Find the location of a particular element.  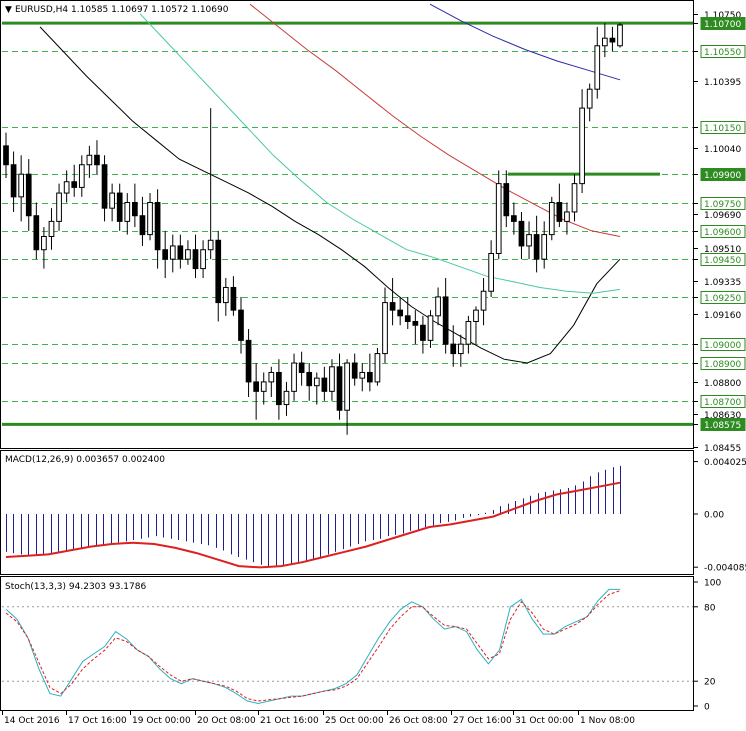

price-level-label: 1.09750 is located at coordinates (722, 205).